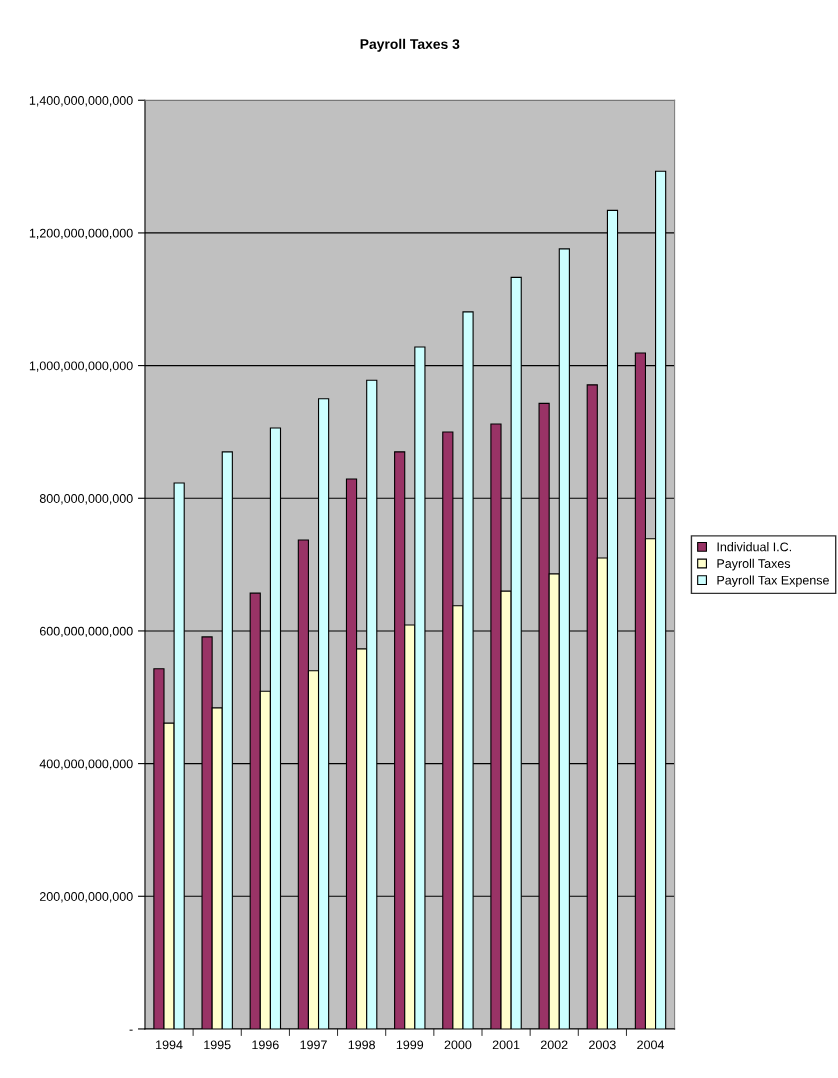  What do you see at coordinates (313, 1045) in the screenshot?
I see `x-tick-label: 1997` at bounding box center [313, 1045].